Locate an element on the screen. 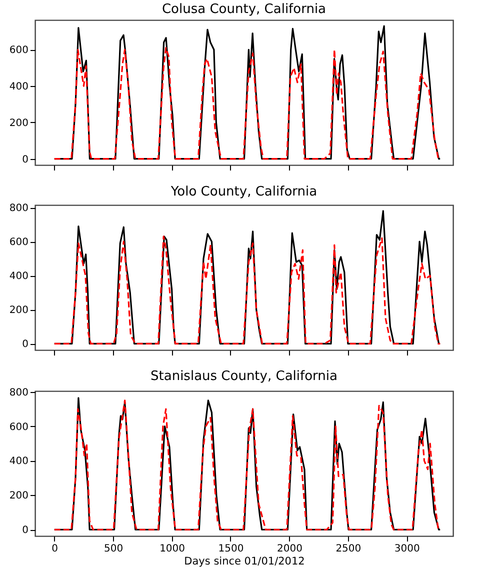 The image size is (477, 582). x-tick-label: 2500 is located at coordinates (349, 549).